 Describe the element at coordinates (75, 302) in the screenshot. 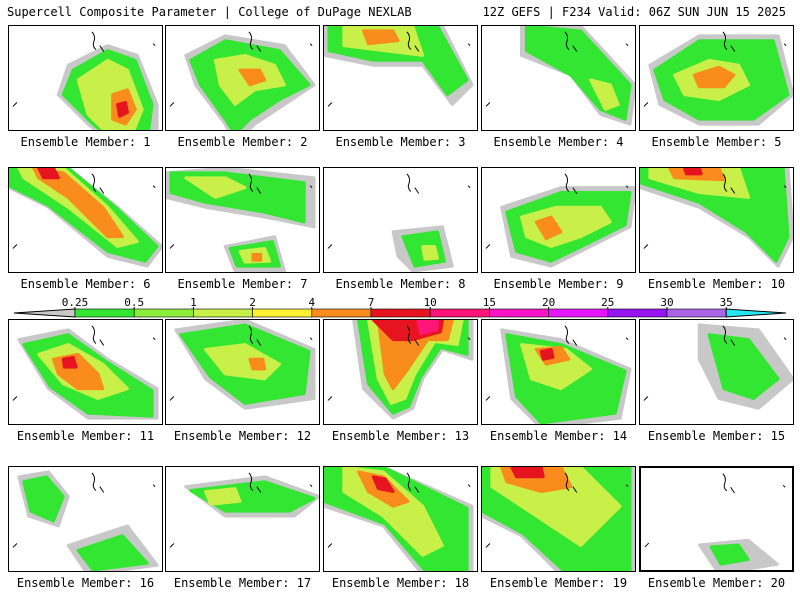

I see `colorbar-tick-label: 0.25` at that location.